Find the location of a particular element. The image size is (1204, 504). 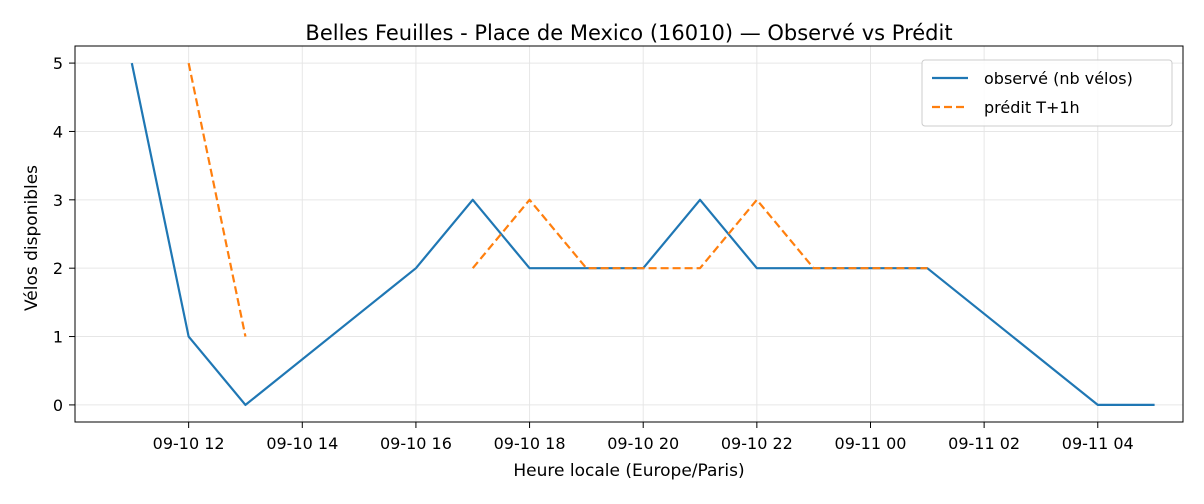

y-tick-label: 0 is located at coordinates (58, 405).